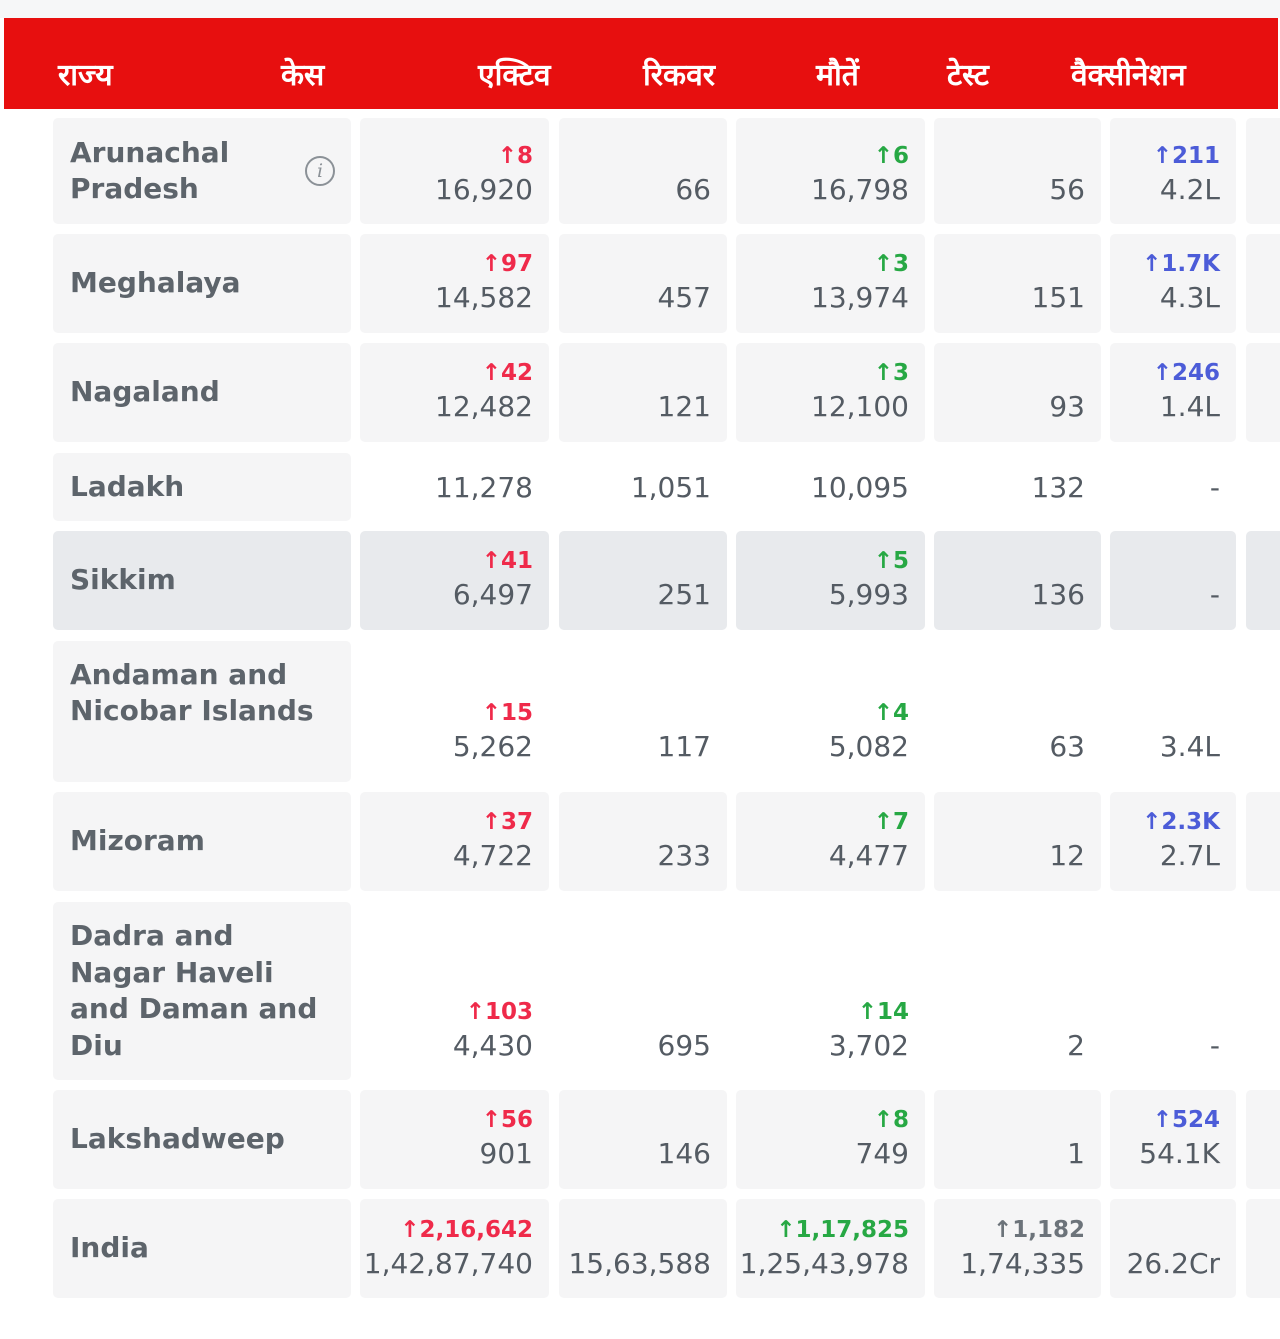 The image size is (1280, 1339). What do you see at coordinates (968, 75) in the screenshot?
I see `header-tests: टेस्ट` at bounding box center [968, 75].